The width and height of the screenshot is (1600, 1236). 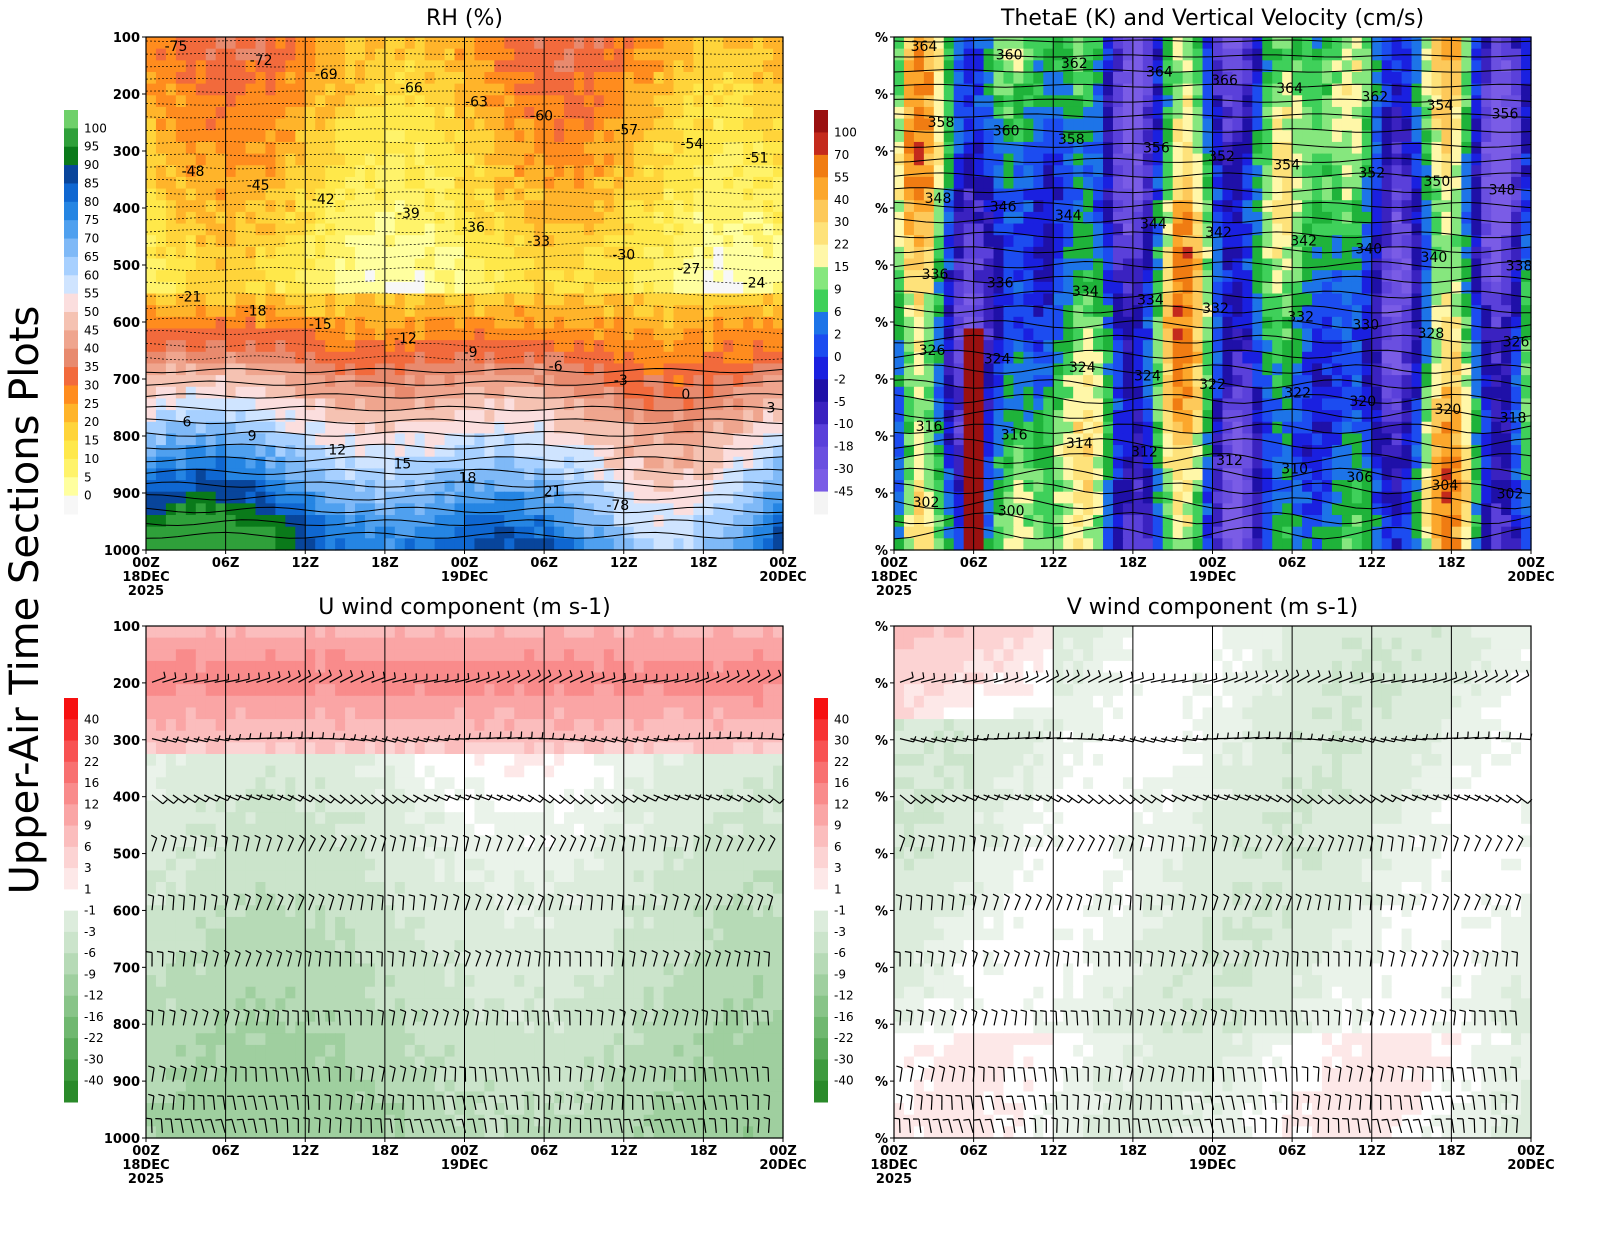 What do you see at coordinates (617, 506) in the screenshot?
I see `contour-label: -78` at bounding box center [617, 506].